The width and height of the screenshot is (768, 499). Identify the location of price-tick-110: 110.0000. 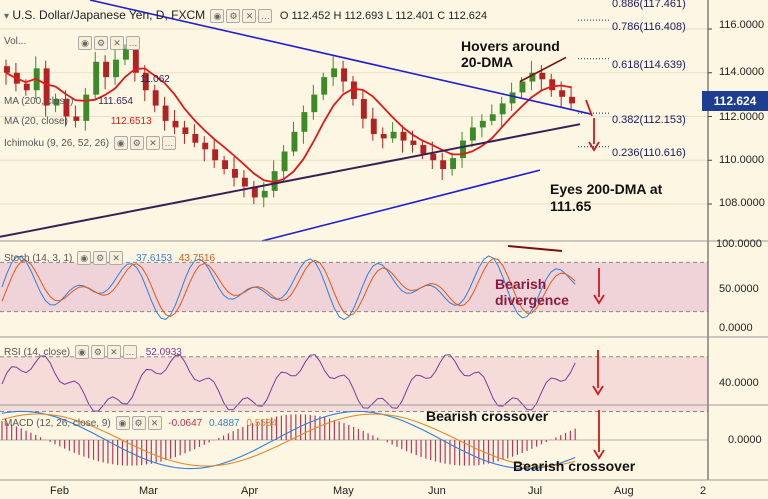
(742, 160).